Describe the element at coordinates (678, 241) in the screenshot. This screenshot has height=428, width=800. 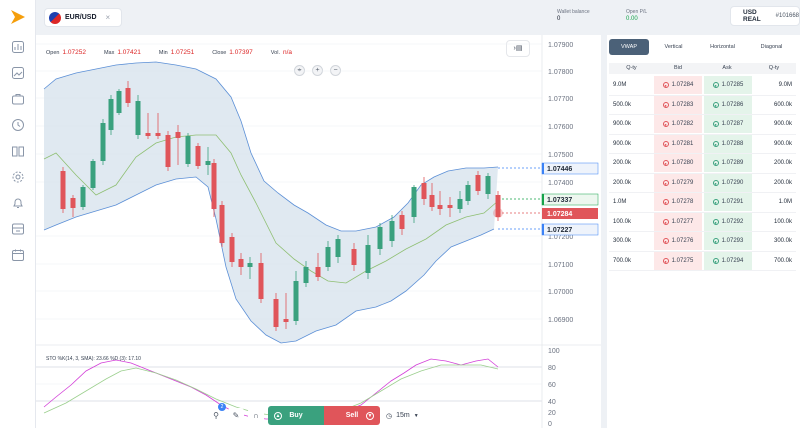
I see `bid-price-button: ● 1.07276` at that location.